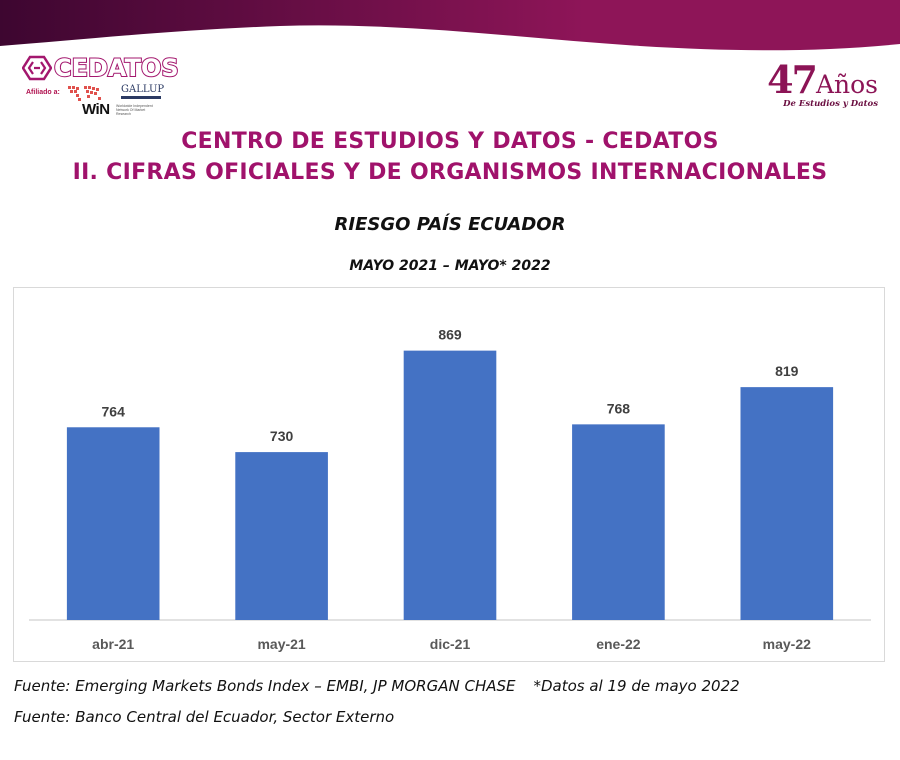 This screenshot has width=900, height=760. I want to click on data-label-dic-21: 869, so click(450, 335).